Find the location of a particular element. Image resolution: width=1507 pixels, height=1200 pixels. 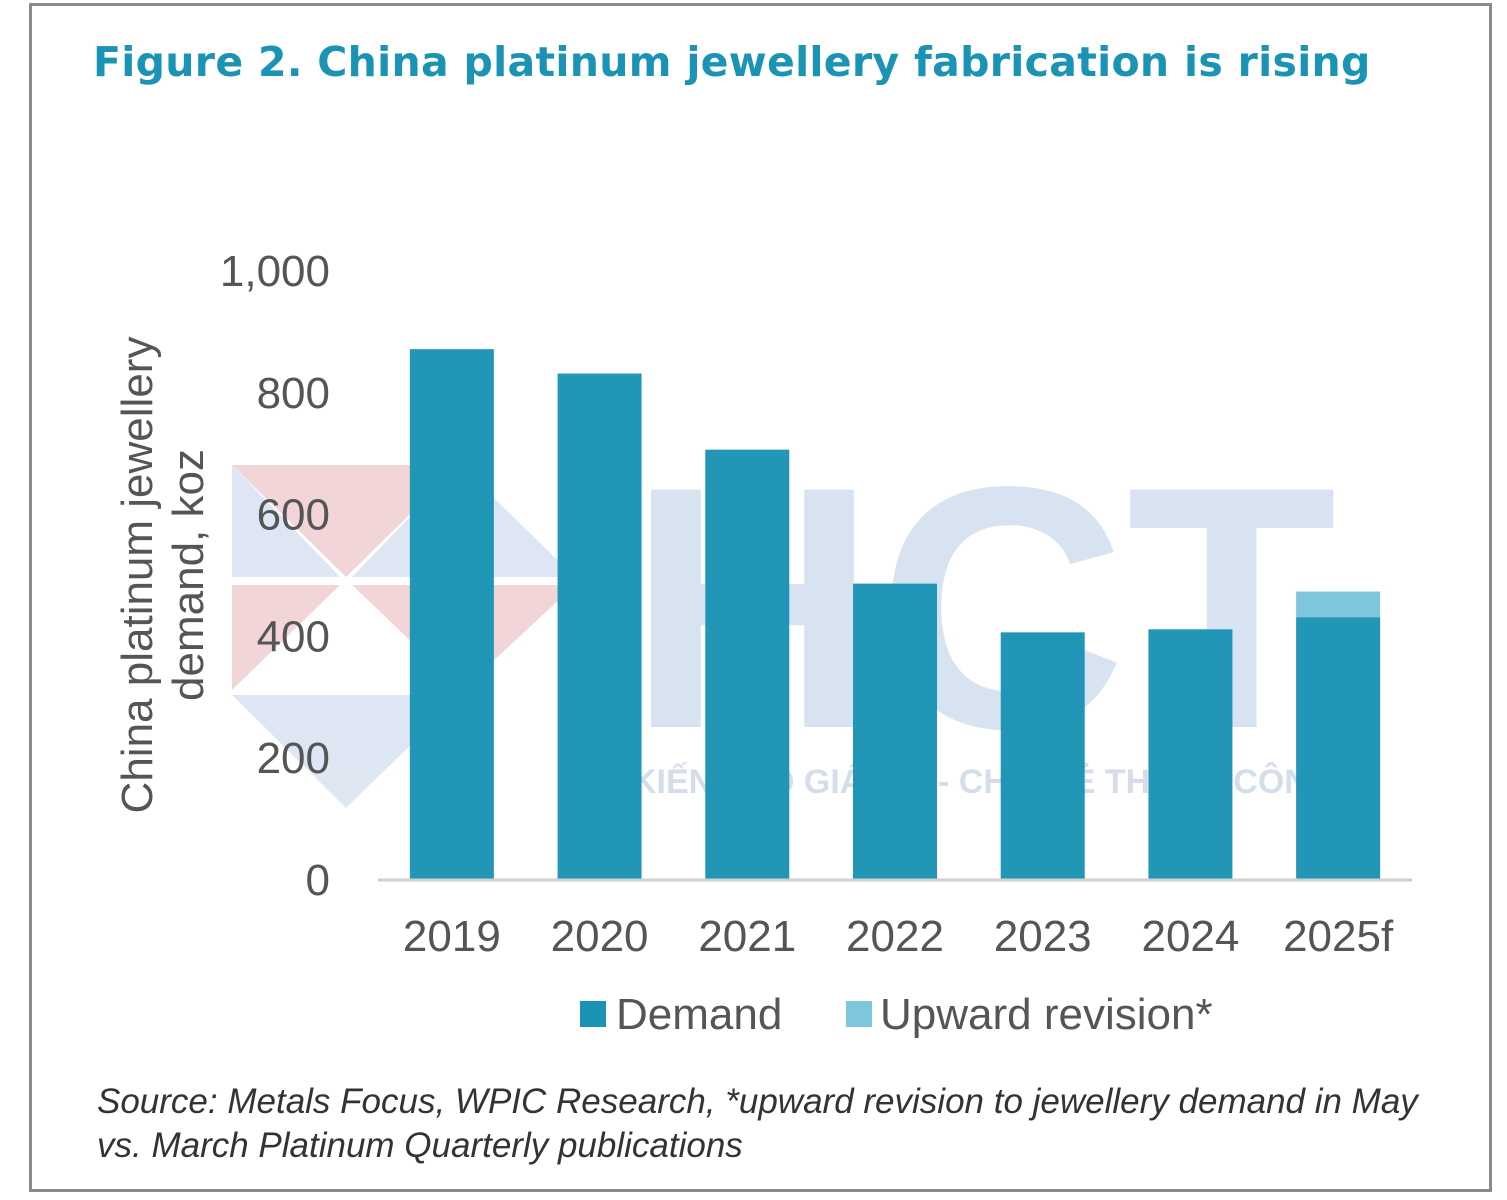

watermark-triangle-top-red is located at coordinates (346, 521).